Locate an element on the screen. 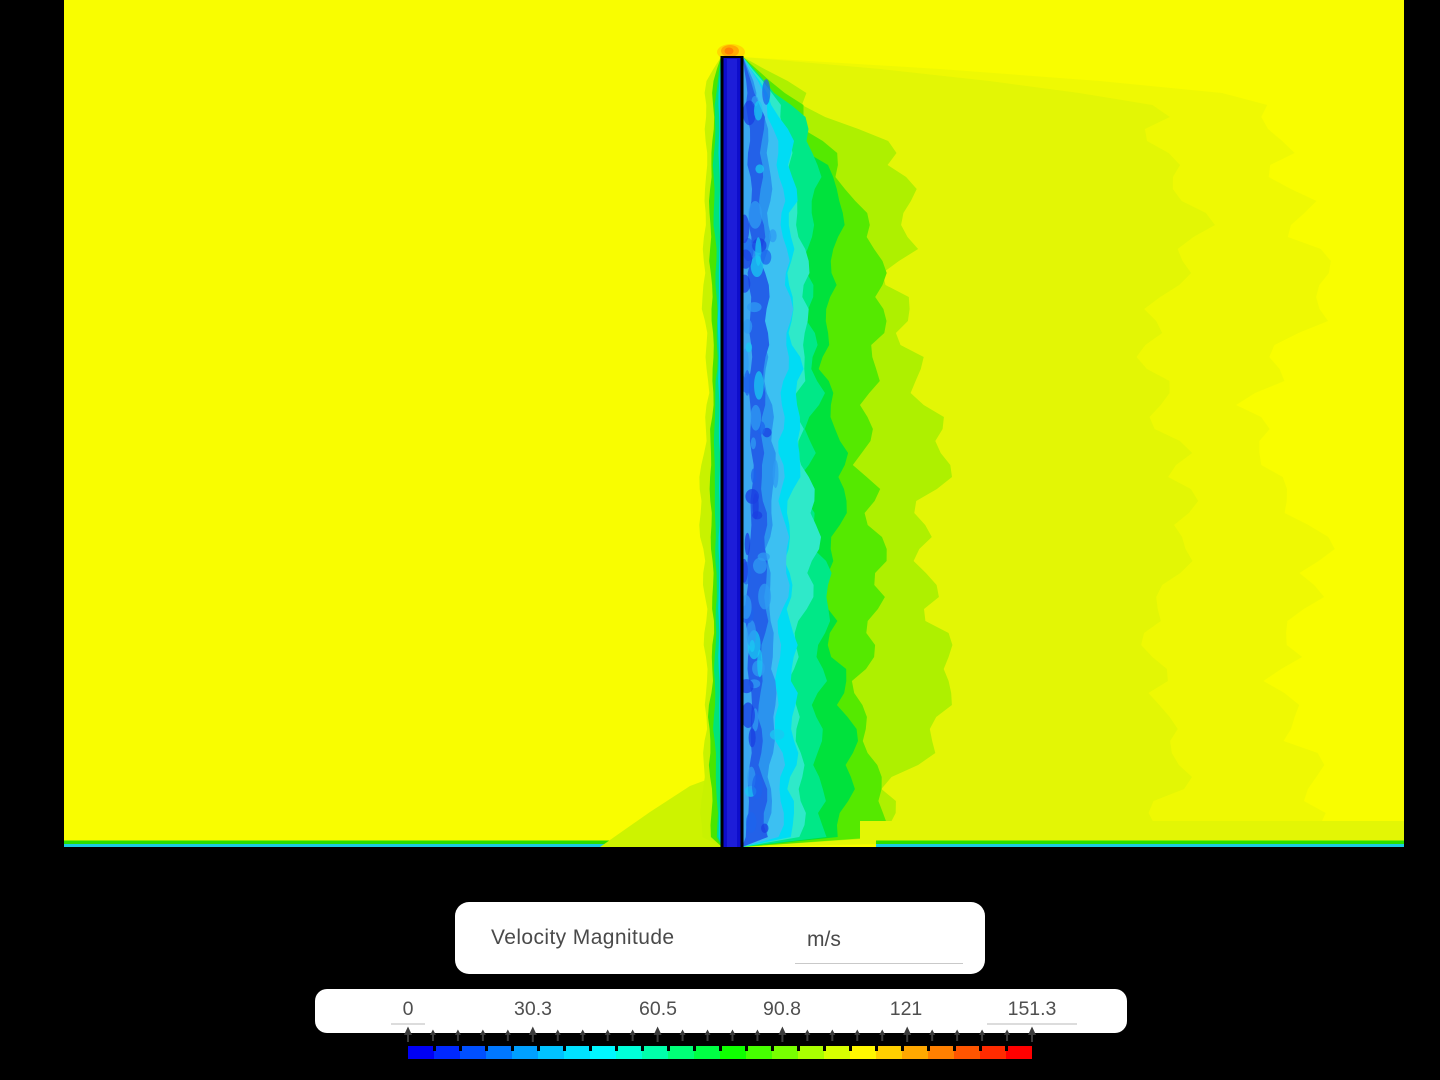  scale-label: 60.5 is located at coordinates (658, 1009).